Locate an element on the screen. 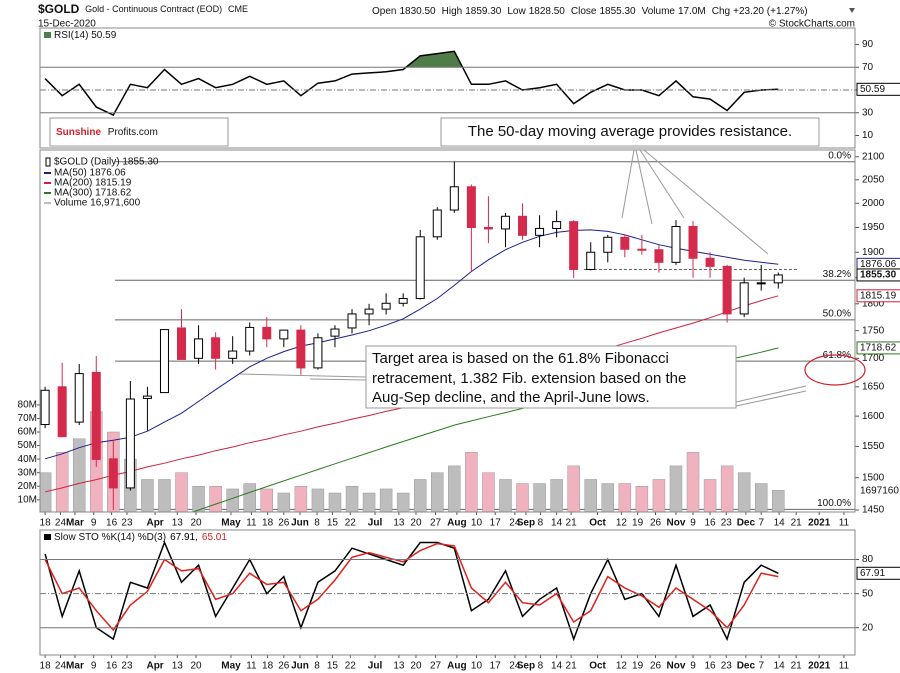  y-tick-label: 90 is located at coordinates (868, 44).